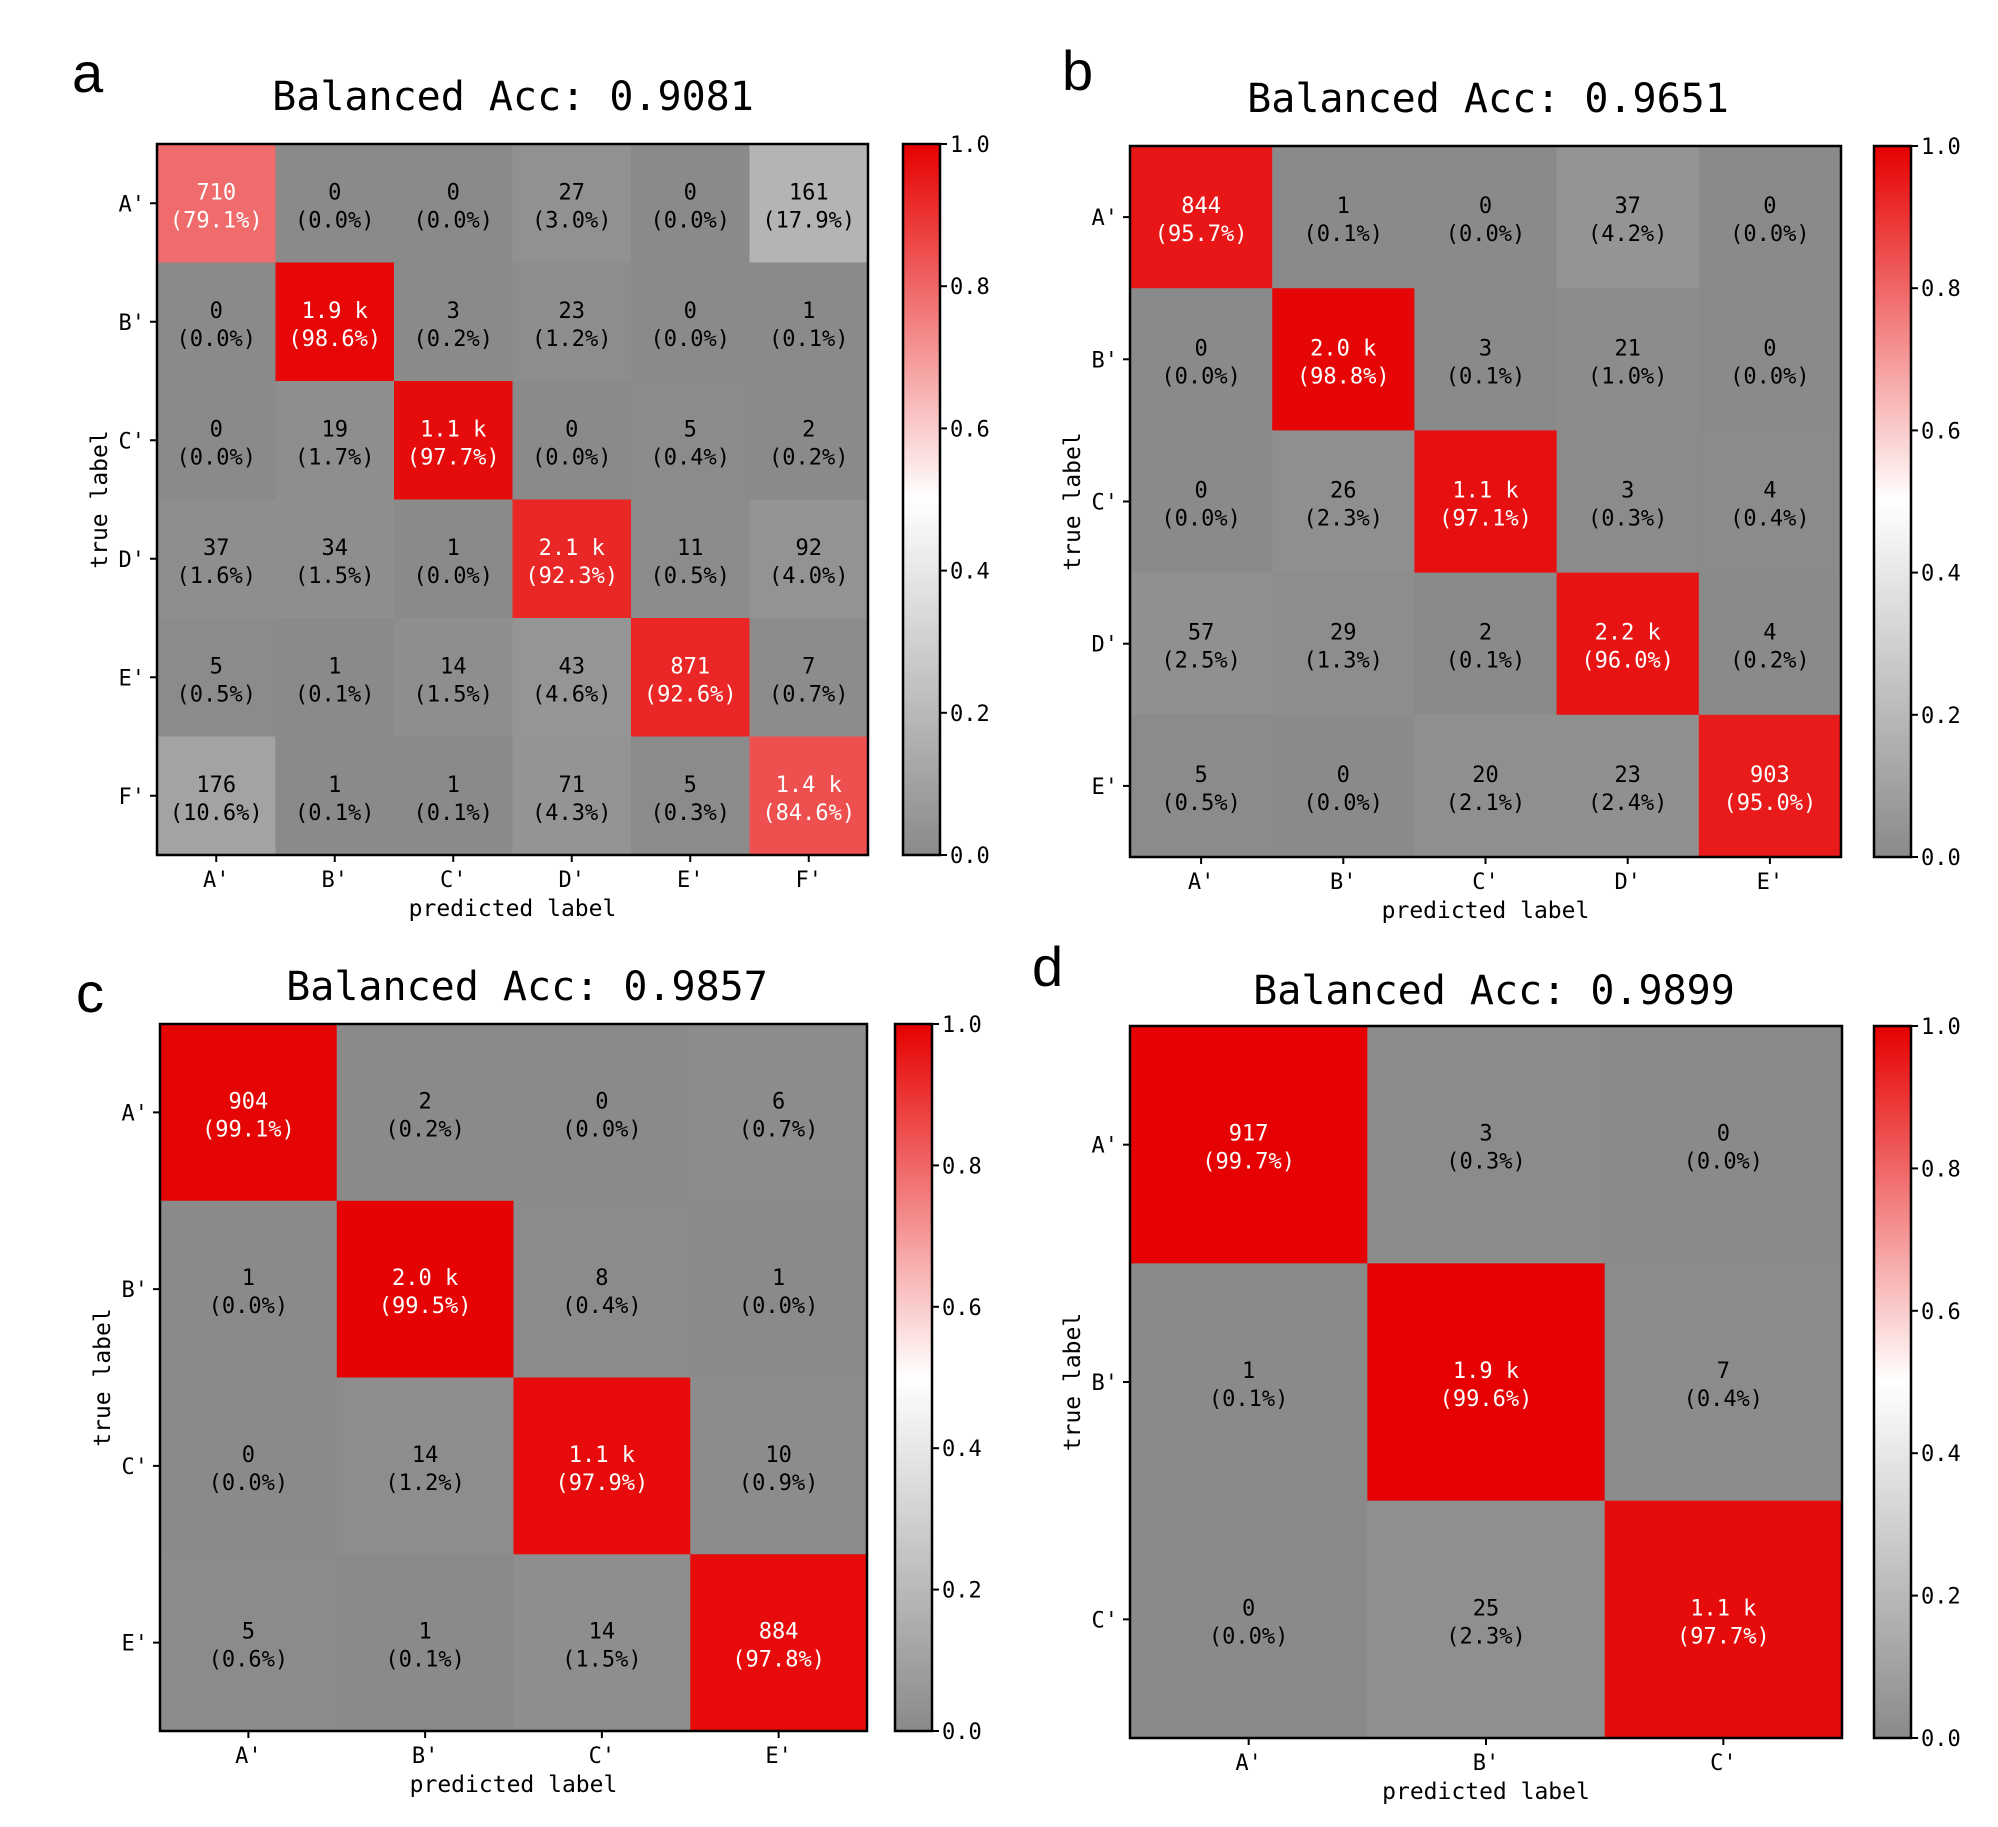  What do you see at coordinates (1892, 501) in the screenshot?
I see `colorbar-gradient-b` at bounding box center [1892, 501].